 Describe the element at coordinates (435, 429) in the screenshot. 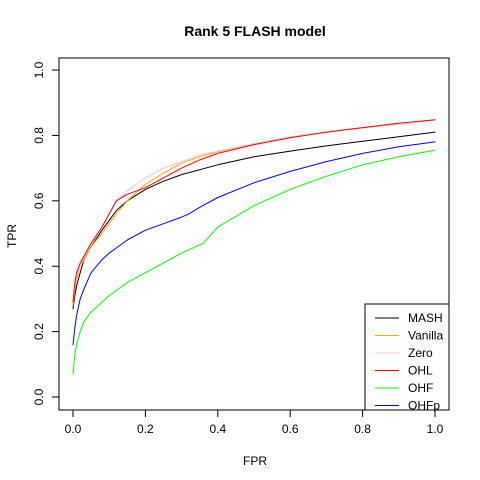

I see `x-tick-label: 1.0` at that location.